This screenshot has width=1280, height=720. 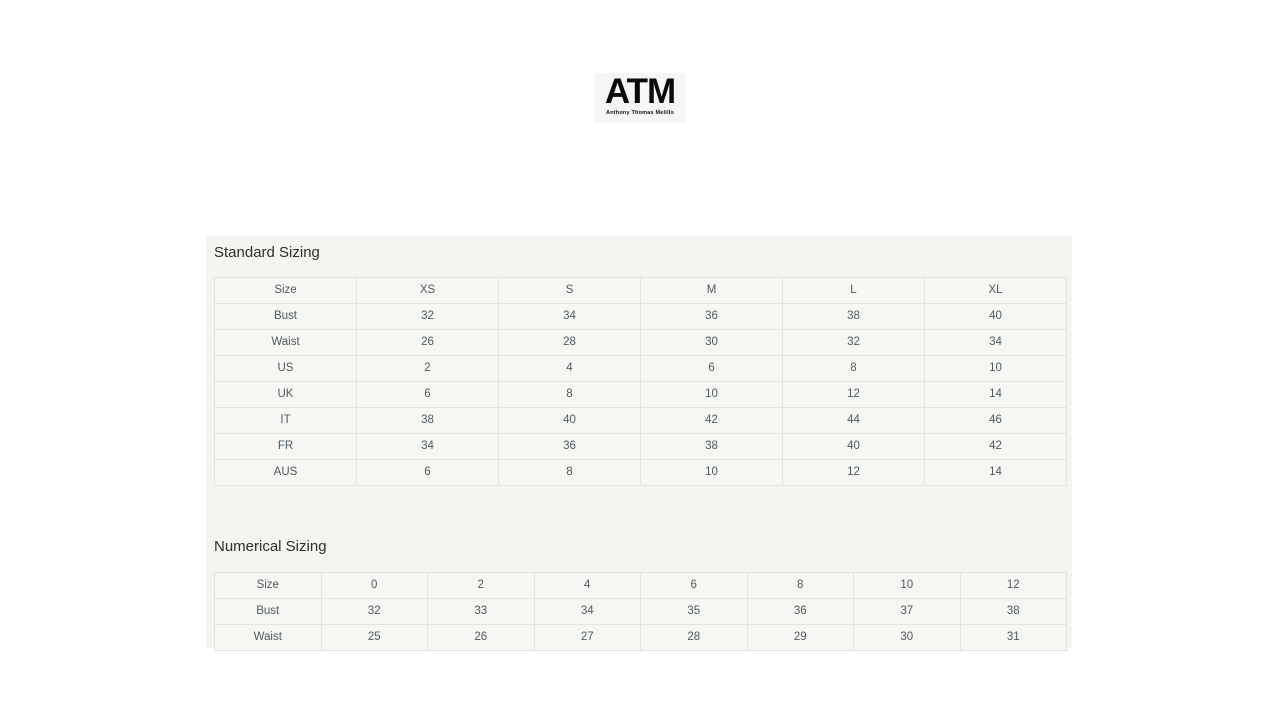 What do you see at coordinates (800, 585) in the screenshot?
I see `column-header: 8` at bounding box center [800, 585].